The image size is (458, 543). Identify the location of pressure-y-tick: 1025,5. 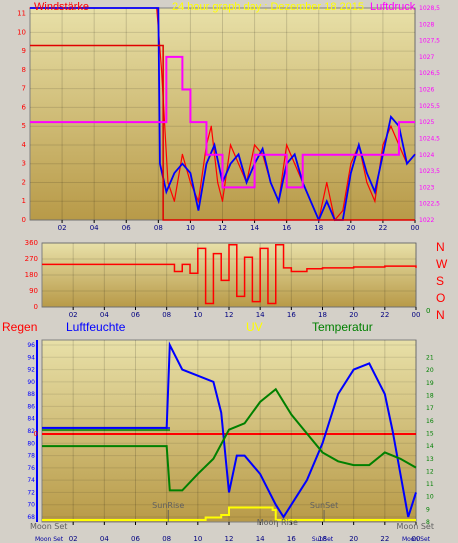
(429, 106).